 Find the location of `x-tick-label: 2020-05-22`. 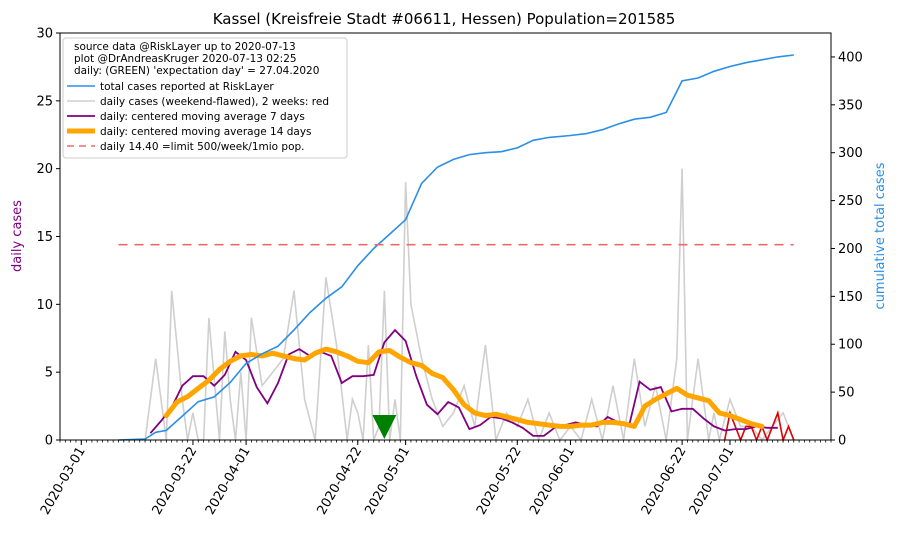

x-tick-label: 2020-05-22 is located at coordinates (499, 481).